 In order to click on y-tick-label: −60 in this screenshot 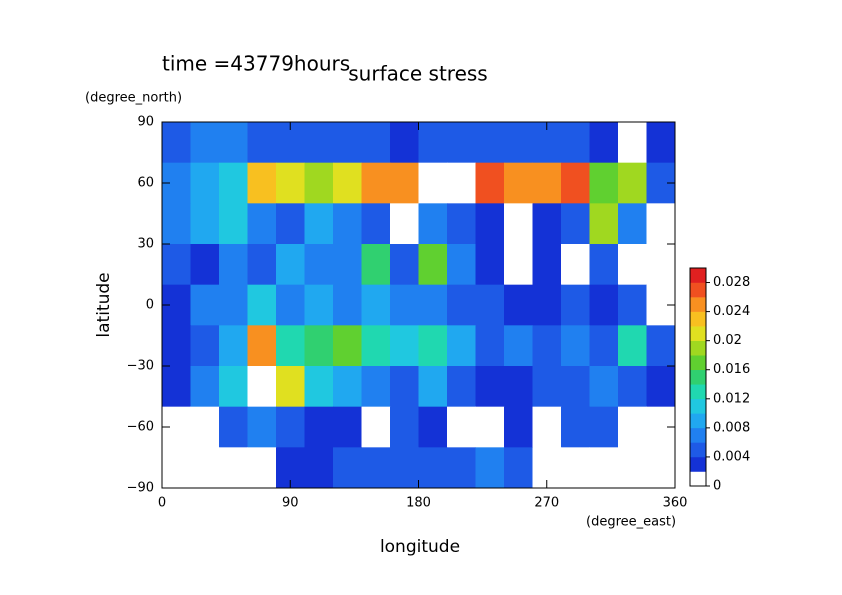, I will do `click(140, 427)`.